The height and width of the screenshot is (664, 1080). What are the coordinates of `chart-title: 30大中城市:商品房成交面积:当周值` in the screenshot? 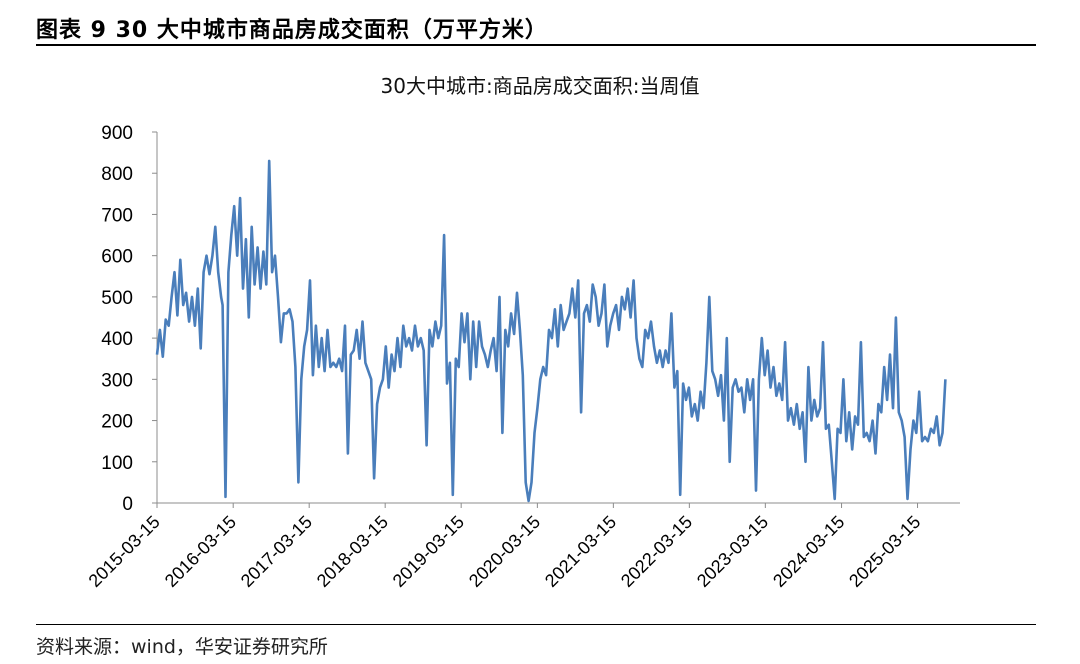 It's located at (540, 86).